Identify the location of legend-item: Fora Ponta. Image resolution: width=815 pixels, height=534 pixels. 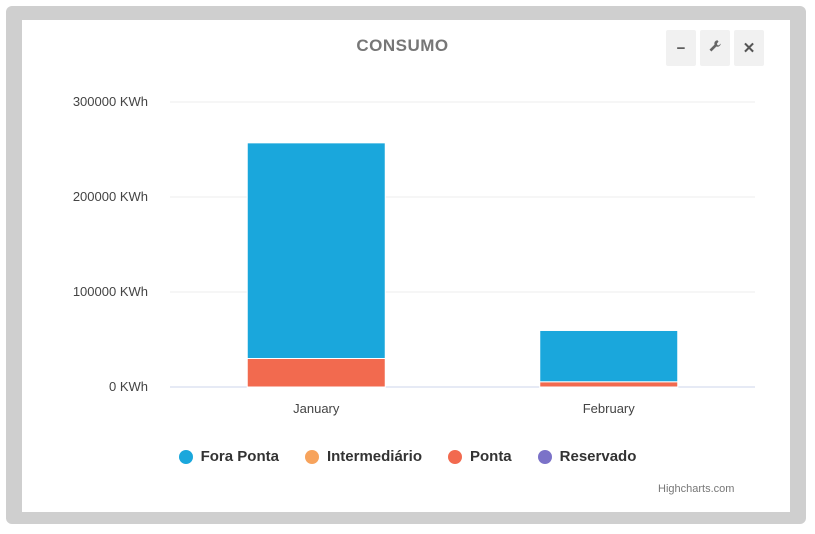
(228, 456).